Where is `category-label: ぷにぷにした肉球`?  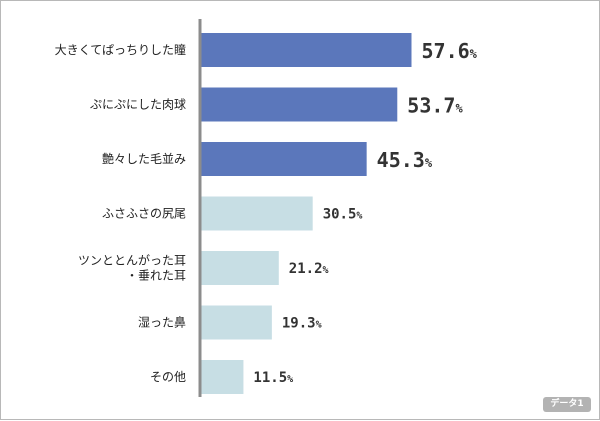
category-label: ぷにぷにした肉球 is located at coordinates (138, 105).